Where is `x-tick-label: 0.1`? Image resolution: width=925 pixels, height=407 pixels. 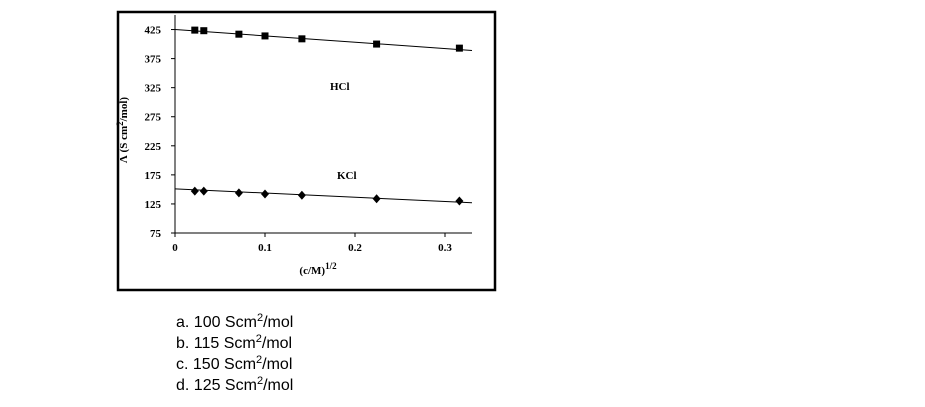 x-tick-label: 0.1 is located at coordinates (265, 248).